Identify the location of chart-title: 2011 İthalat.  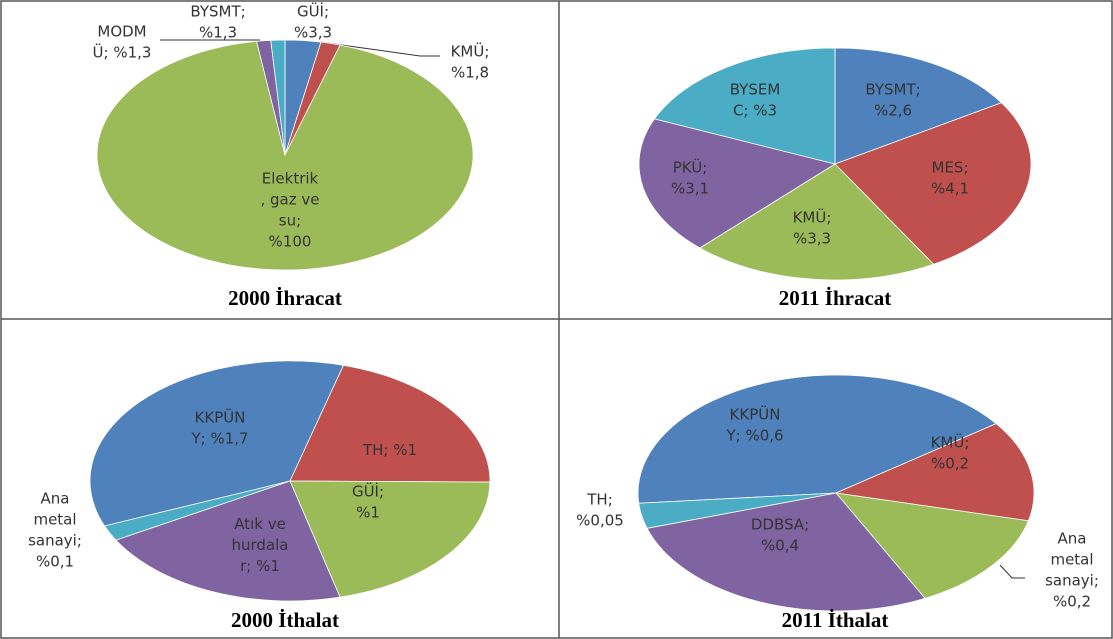
(835, 620).